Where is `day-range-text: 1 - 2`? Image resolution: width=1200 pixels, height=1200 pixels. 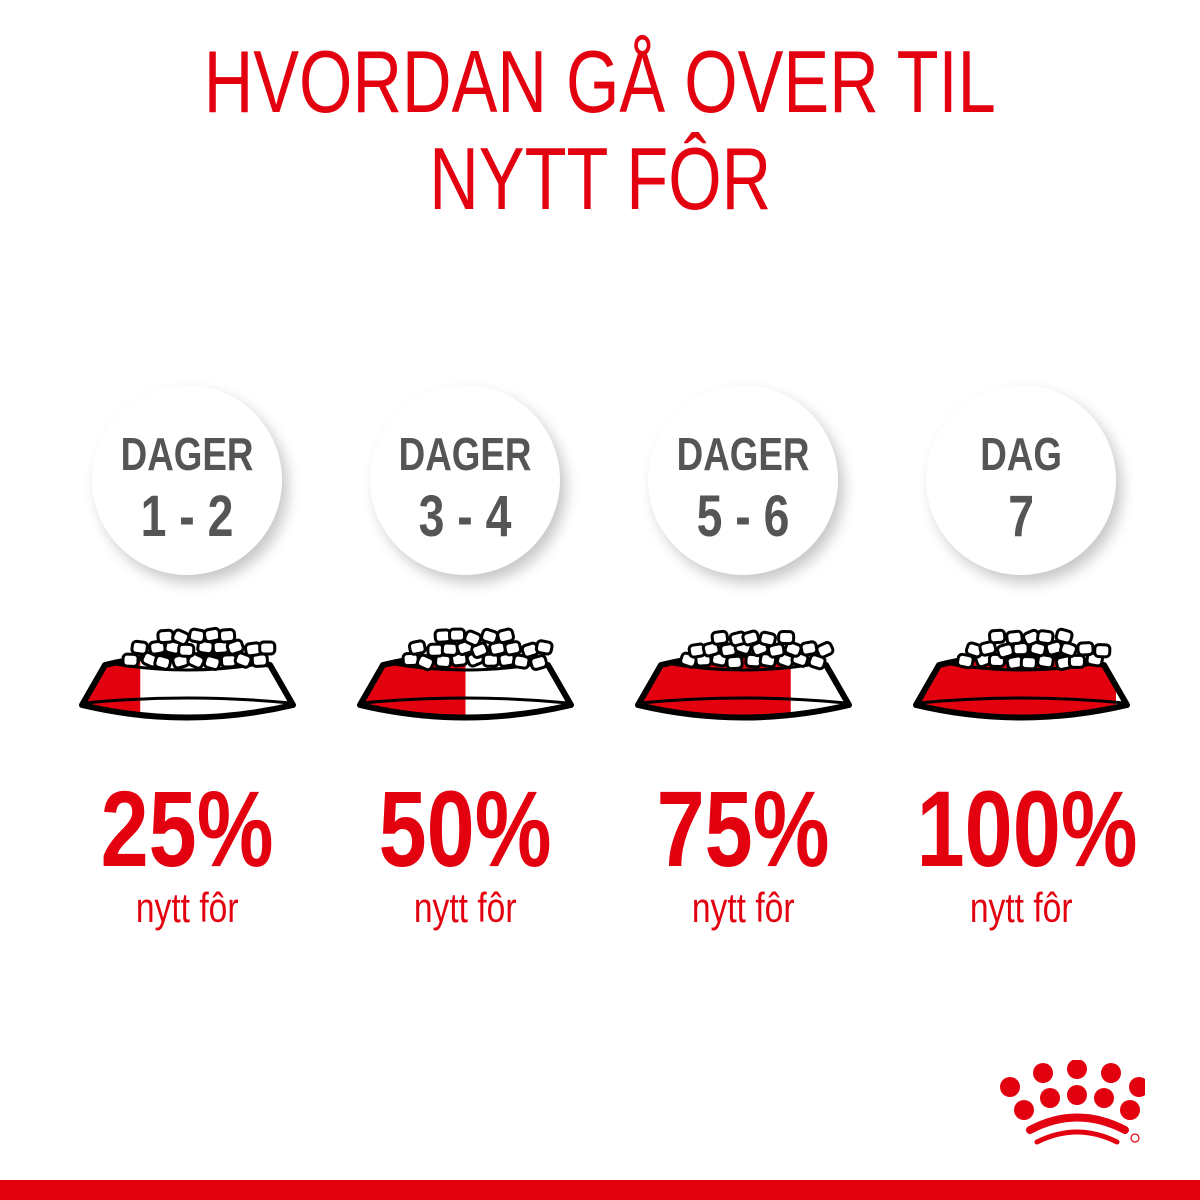
day-range-text: 1 - 2 is located at coordinates (187, 516).